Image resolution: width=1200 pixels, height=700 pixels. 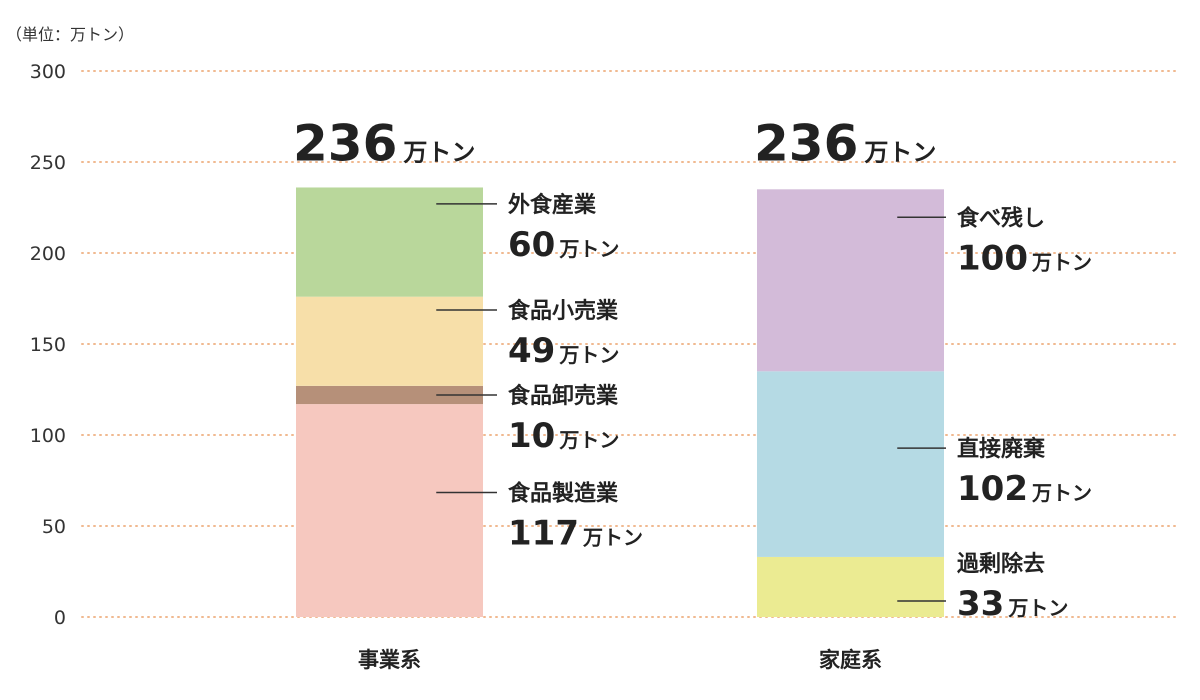 What do you see at coordinates (992, 489) in the screenshot?
I see `segment-value-label-number: 102` at bounding box center [992, 489].